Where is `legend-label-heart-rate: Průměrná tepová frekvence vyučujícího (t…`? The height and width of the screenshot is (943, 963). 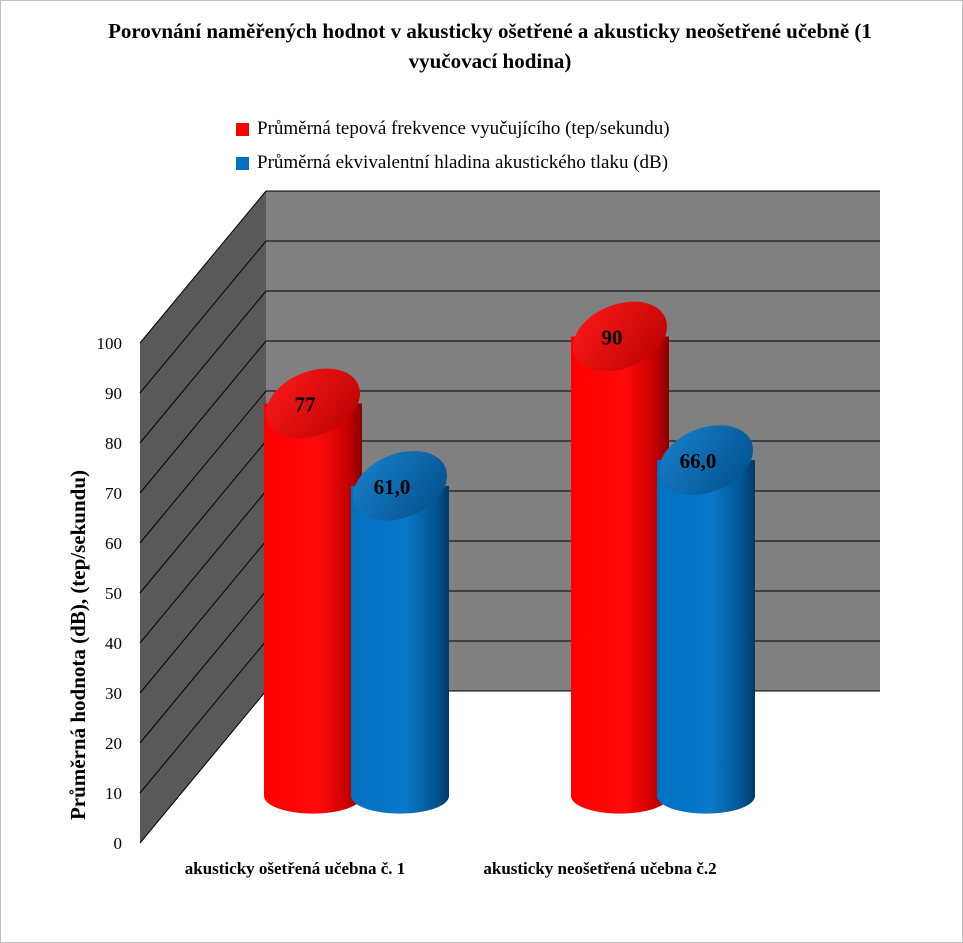 legend-label-heart-rate: Průměrná tepová frekvence vyučujícího (t… is located at coordinates (463, 128).